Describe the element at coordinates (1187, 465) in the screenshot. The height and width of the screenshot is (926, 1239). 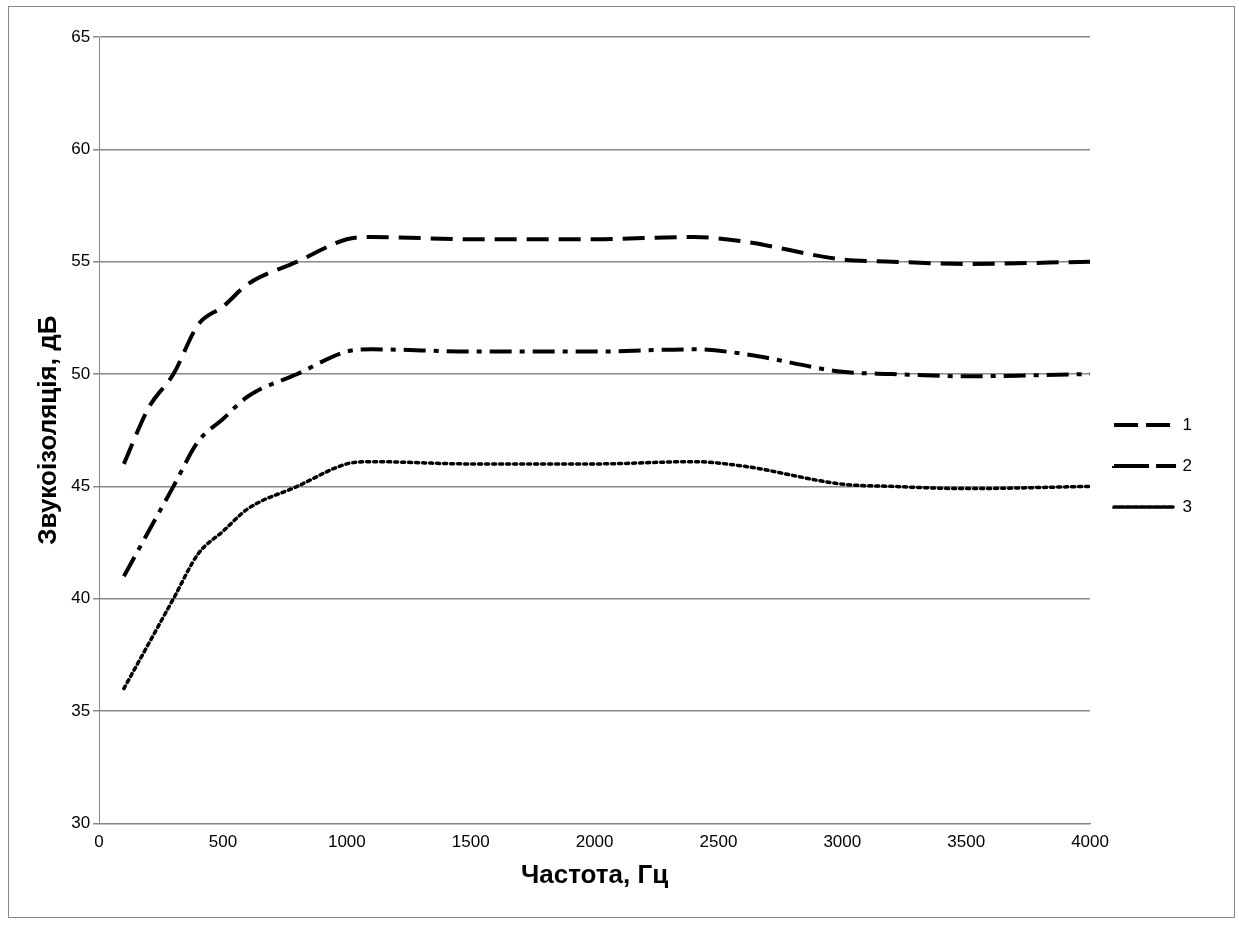
I see `legend-label: 2` at that location.